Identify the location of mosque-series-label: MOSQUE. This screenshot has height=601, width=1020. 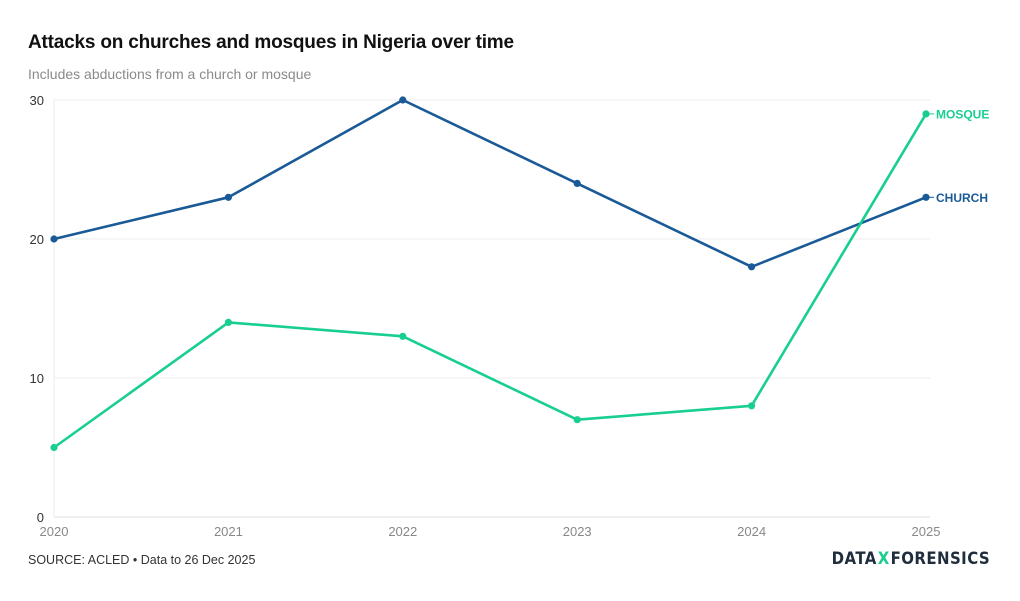
(962, 114).